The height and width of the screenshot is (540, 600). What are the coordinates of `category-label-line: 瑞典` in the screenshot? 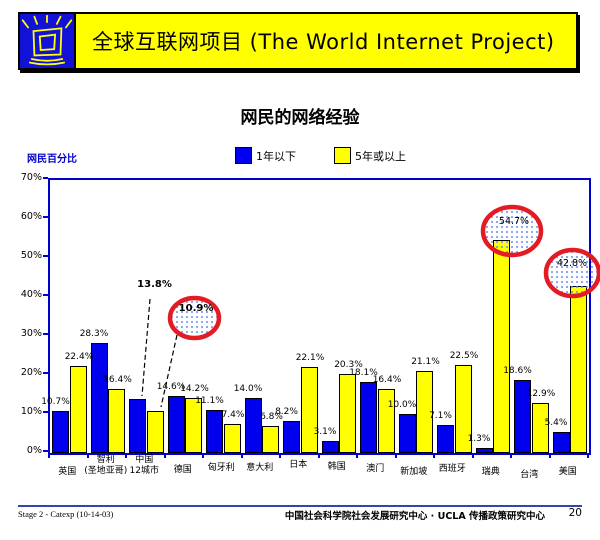 It's located at (490, 472).